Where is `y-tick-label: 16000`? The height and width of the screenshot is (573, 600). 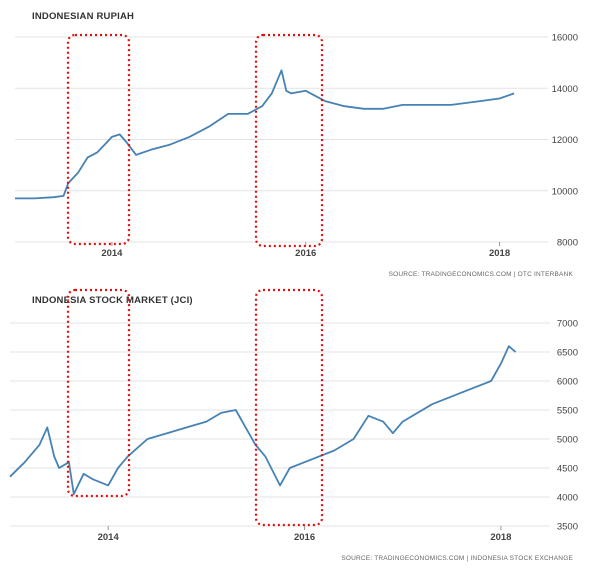 y-tick-label: 16000 is located at coordinates (565, 38).